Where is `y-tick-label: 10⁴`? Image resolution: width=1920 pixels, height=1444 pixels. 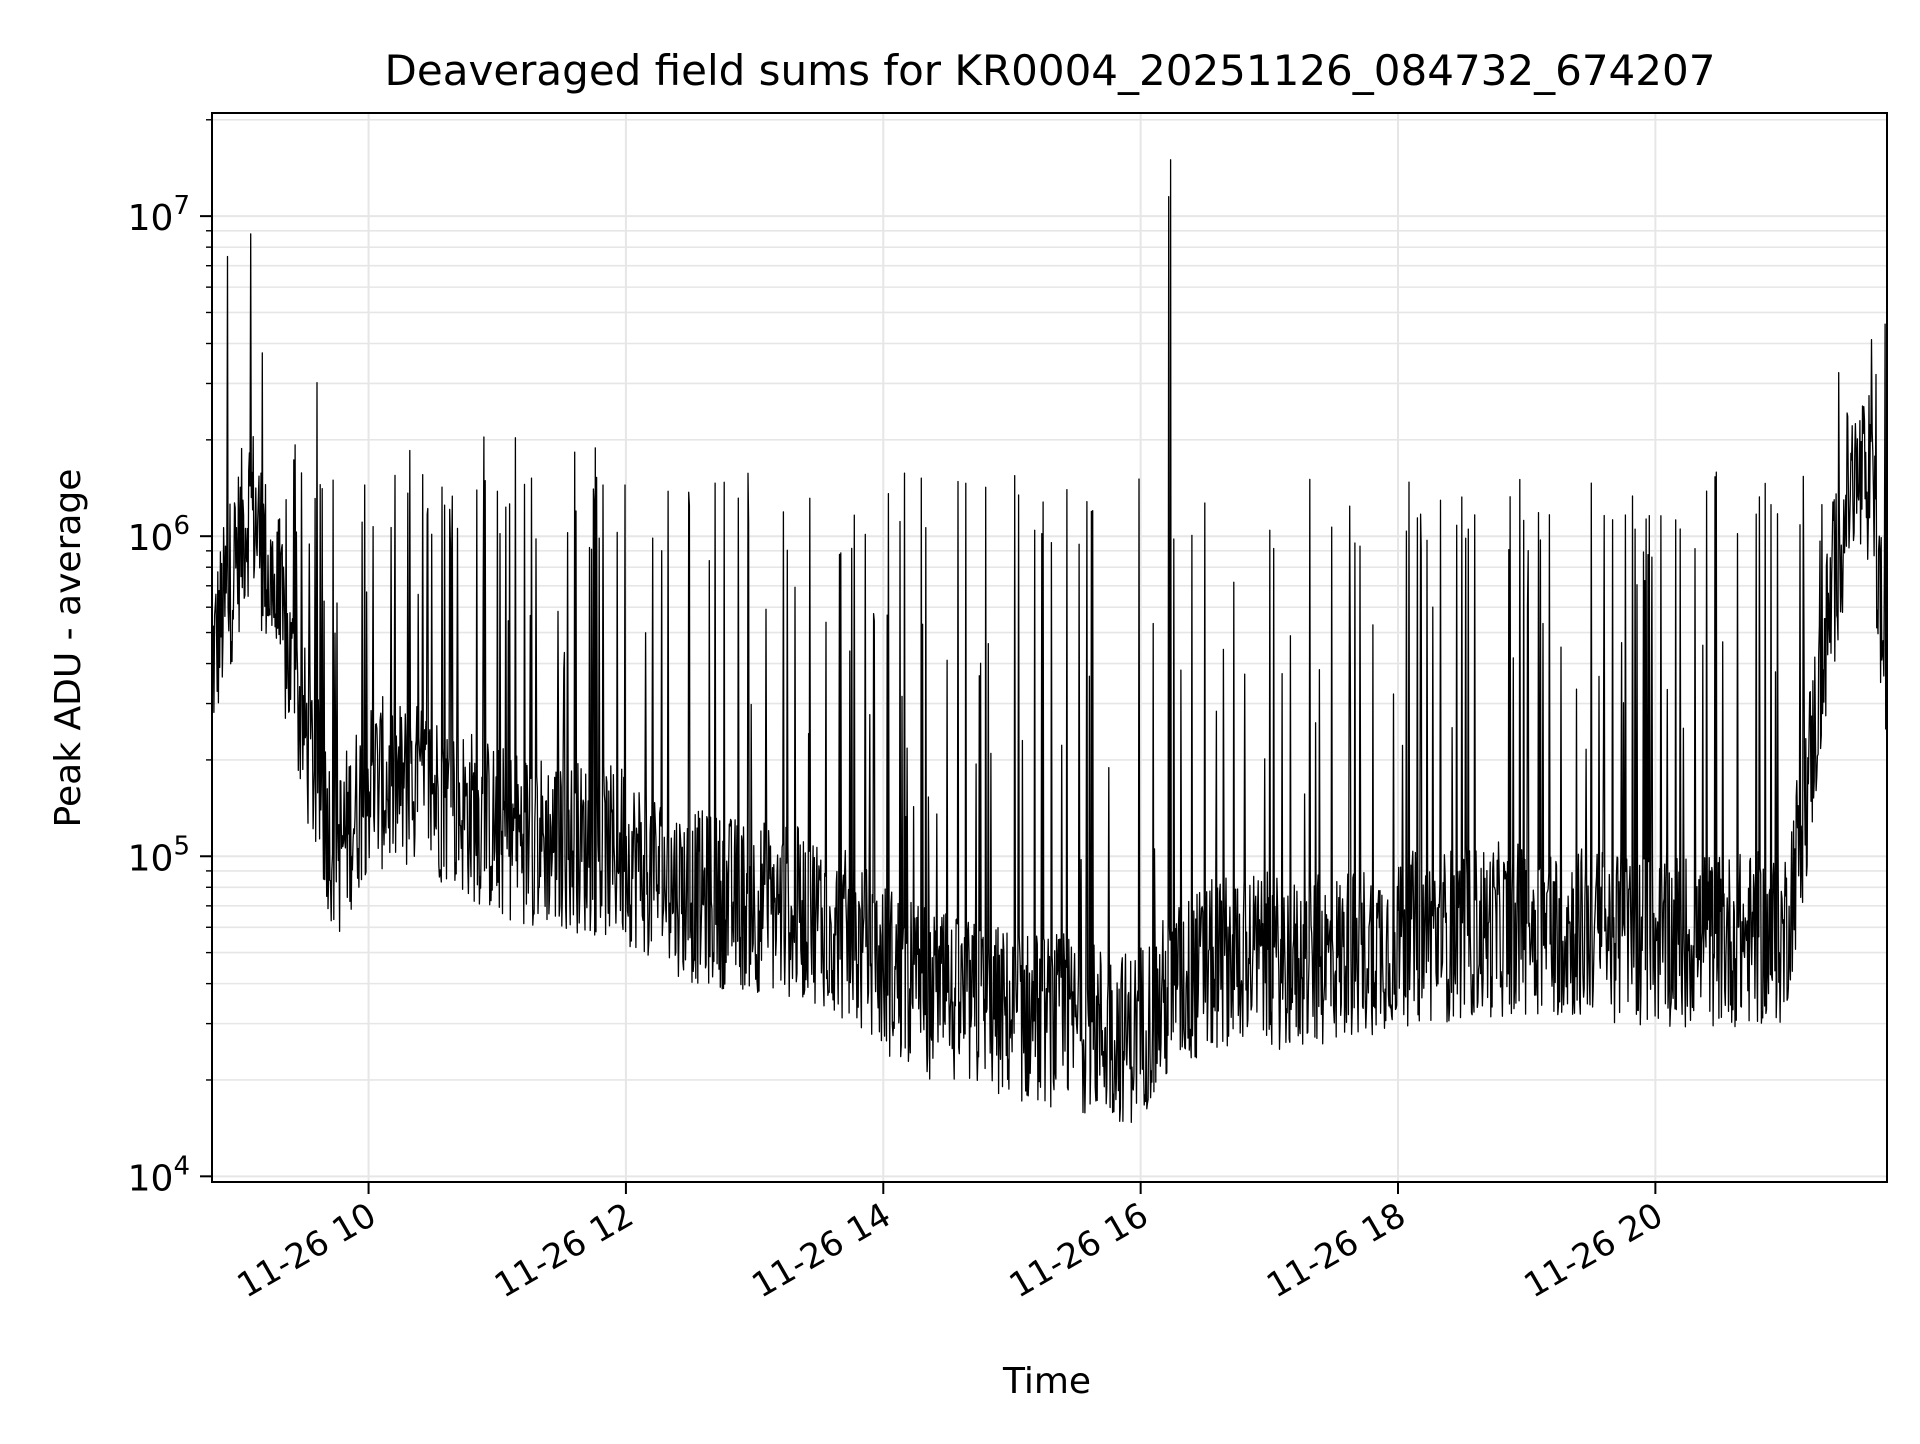 y-tick-label: 10⁴ is located at coordinates (159, 1175).